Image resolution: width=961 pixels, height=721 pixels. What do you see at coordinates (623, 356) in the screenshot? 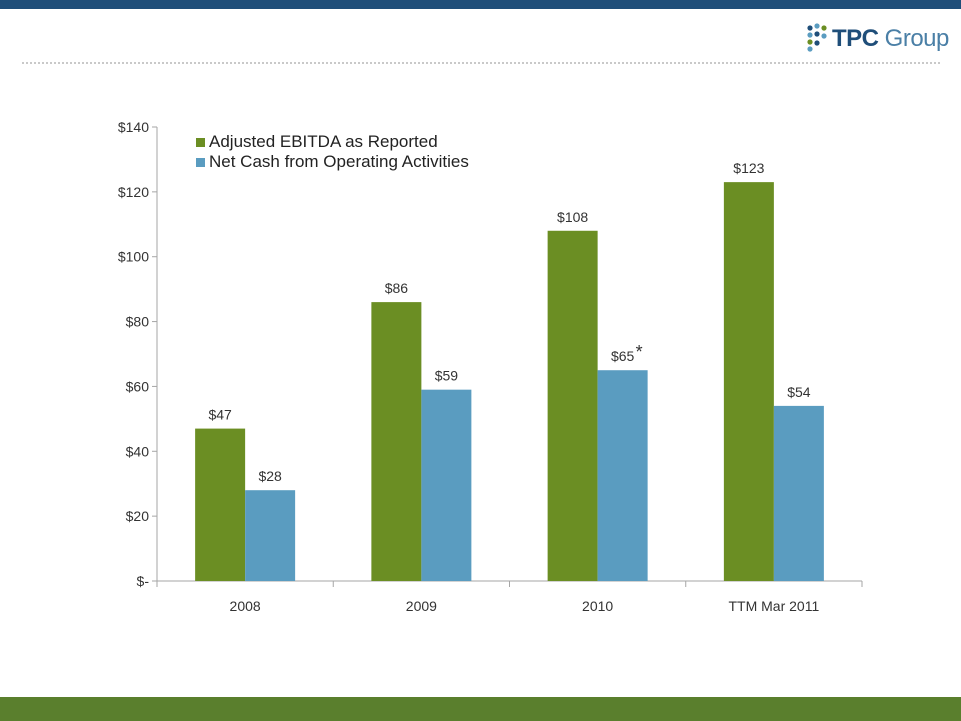
I see `data-label: $65` at bounding box center [623, 356].